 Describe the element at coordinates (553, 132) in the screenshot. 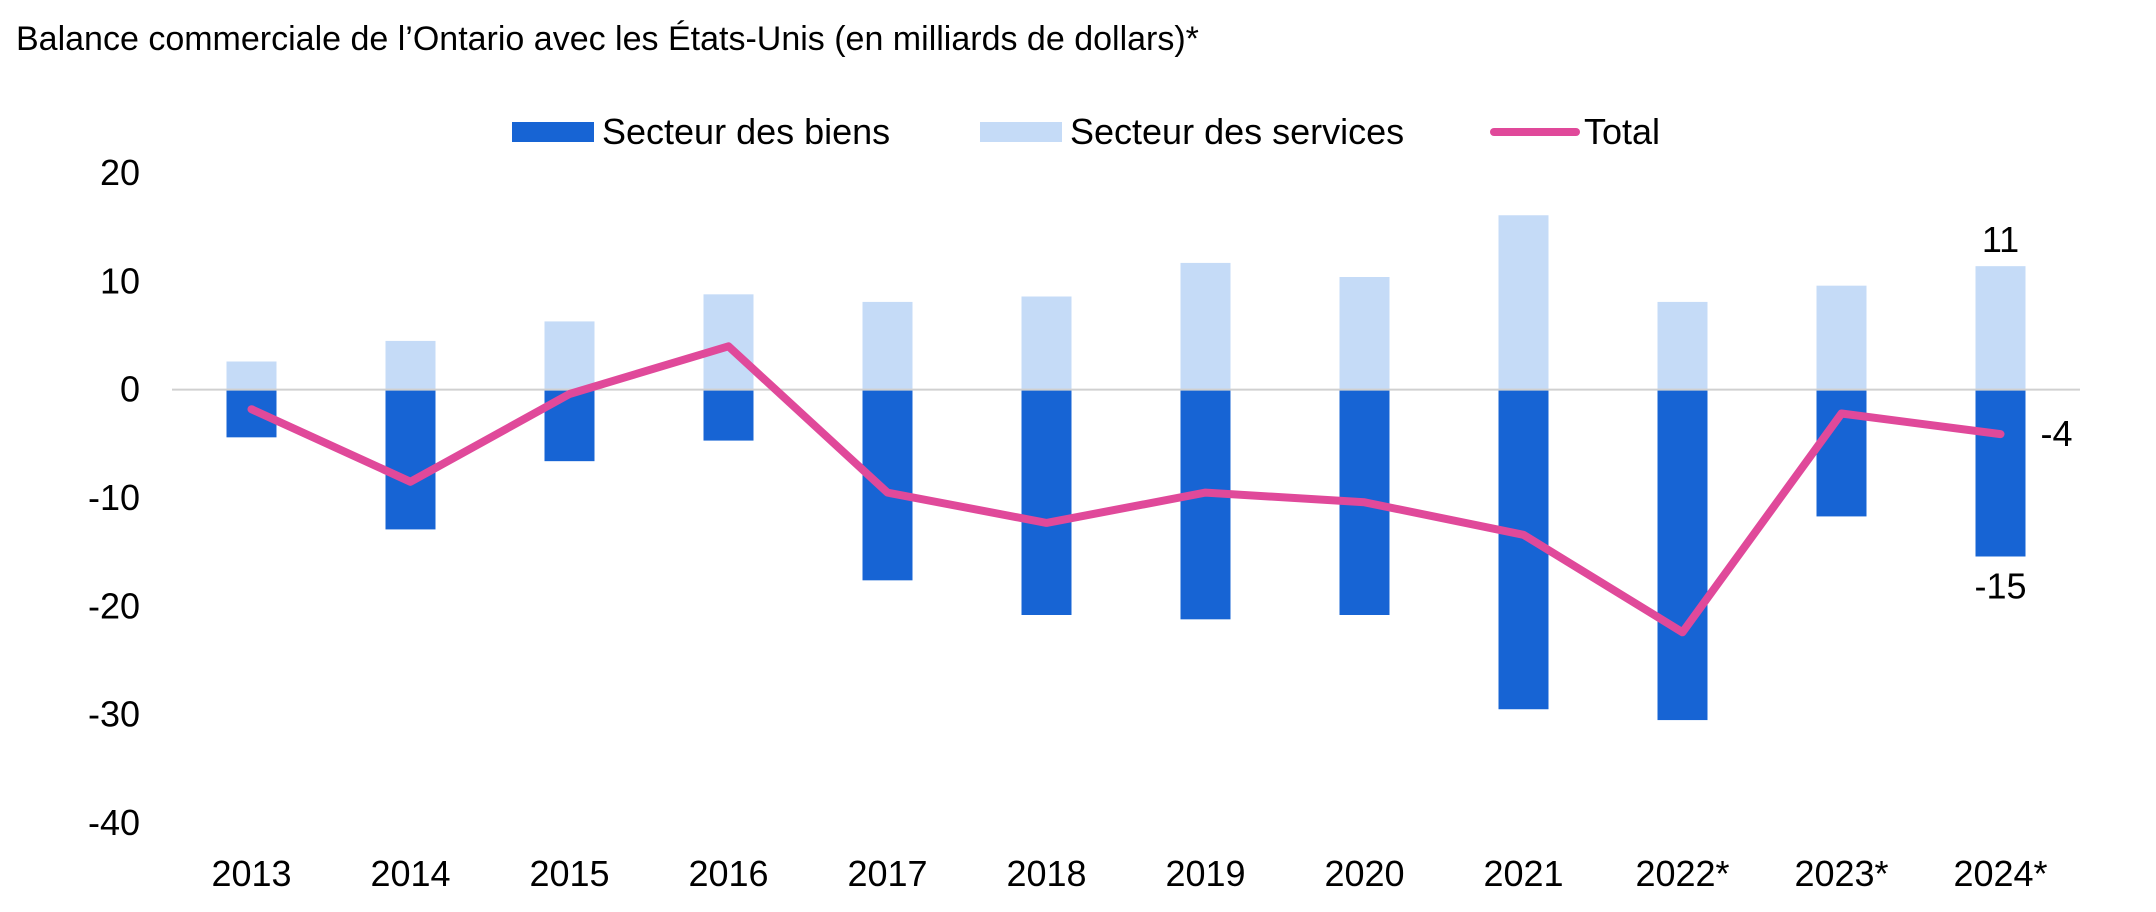

I see `legend-swatch-secteur-des-biens` at that location.